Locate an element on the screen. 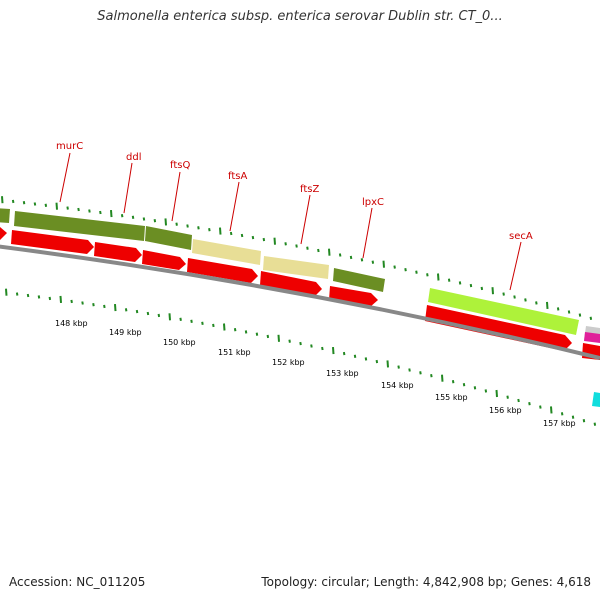 This screenshot has width=600, height=600. gene-block-murC is located at coordinates (79, 226).